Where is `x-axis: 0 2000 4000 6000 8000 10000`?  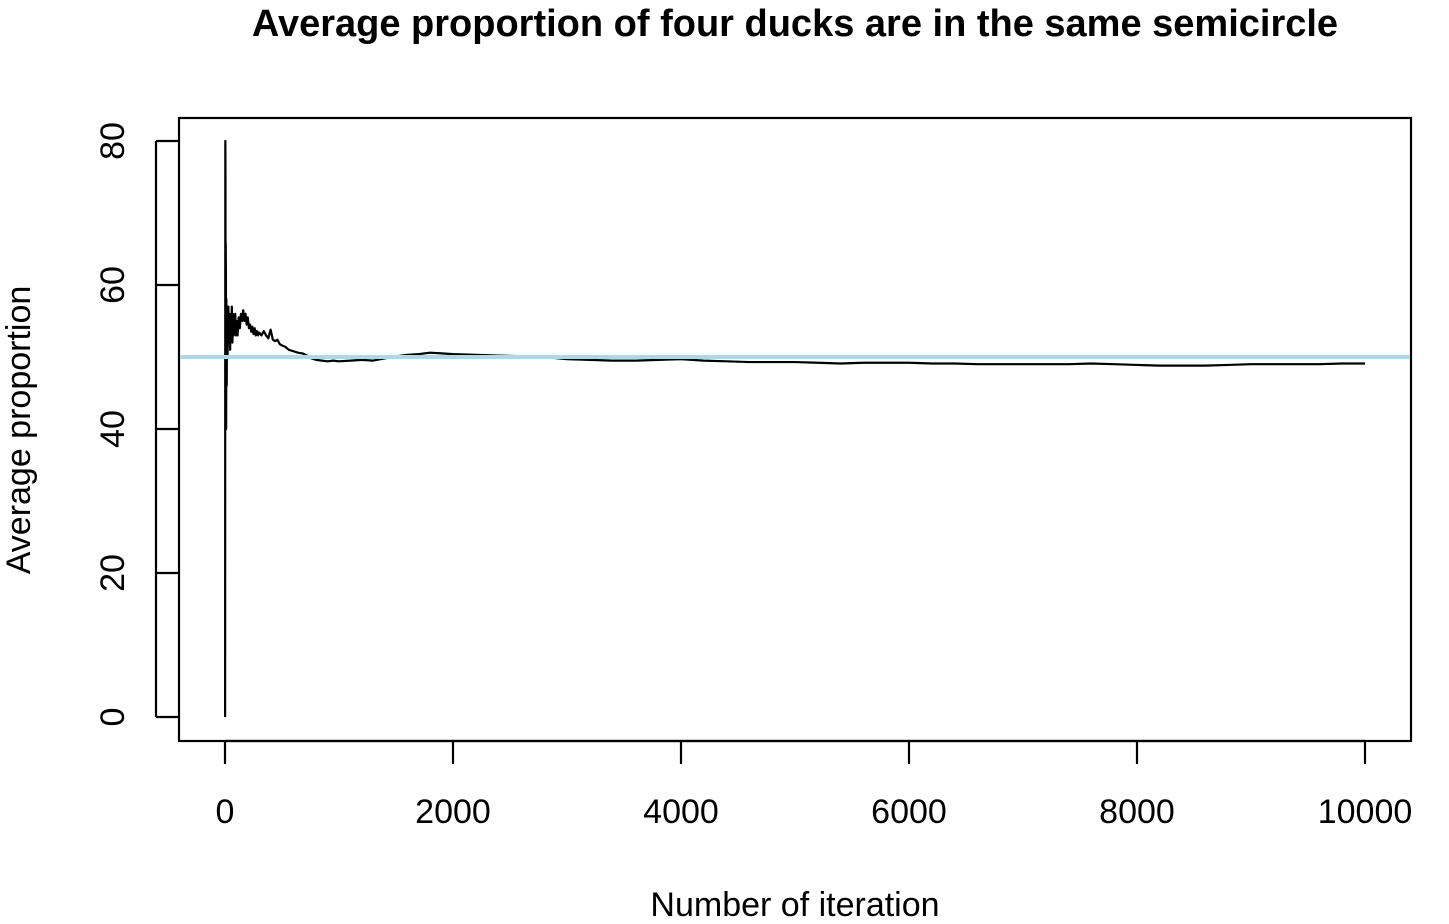 x-axis: 0 2000 4000 6000 8000 10000 is located at coordinates (814, 785).